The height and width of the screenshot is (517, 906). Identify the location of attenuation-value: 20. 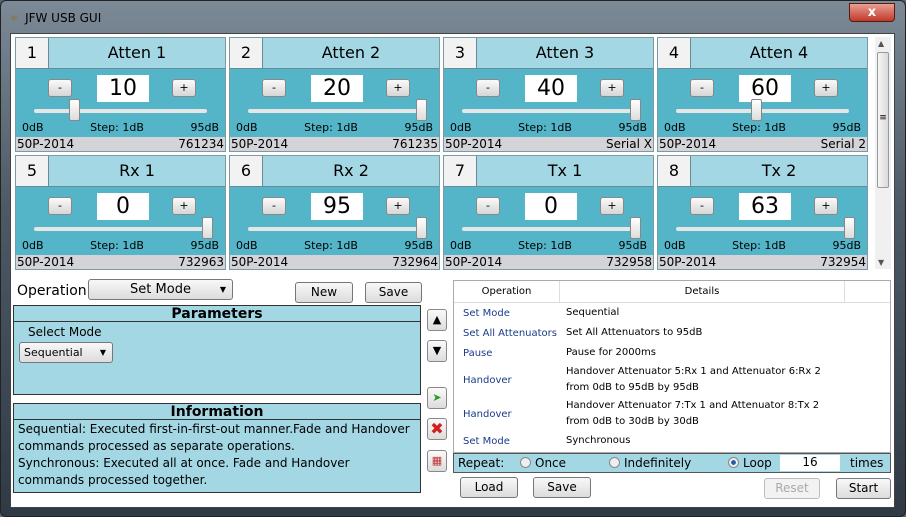
(337, 88).